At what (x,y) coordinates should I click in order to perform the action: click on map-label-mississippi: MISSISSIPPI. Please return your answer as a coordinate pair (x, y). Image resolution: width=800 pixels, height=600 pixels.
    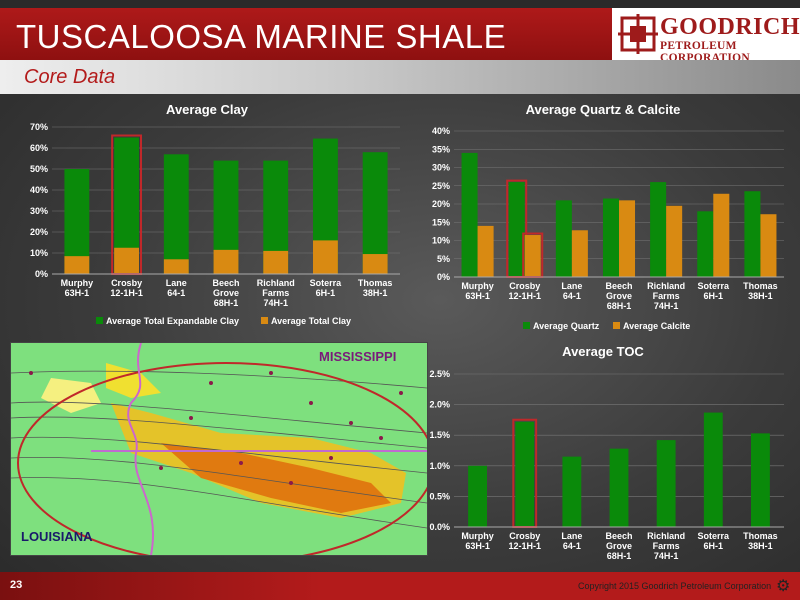
    Looking at the image, I should click on (358, 356).